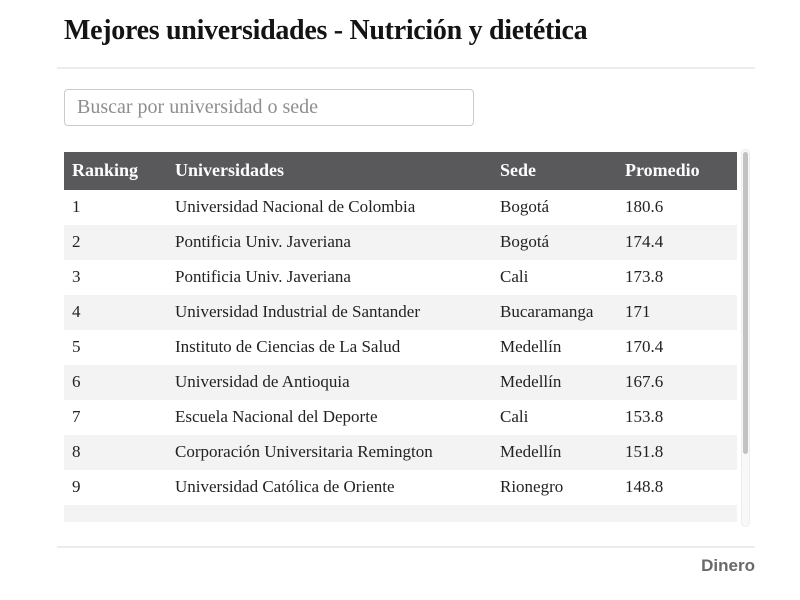 The height and width of the screenshot is (600, 800). Describe the element at coordinates (638, 312) in the screenshot. I see `cell-promedio: 171` at that location.